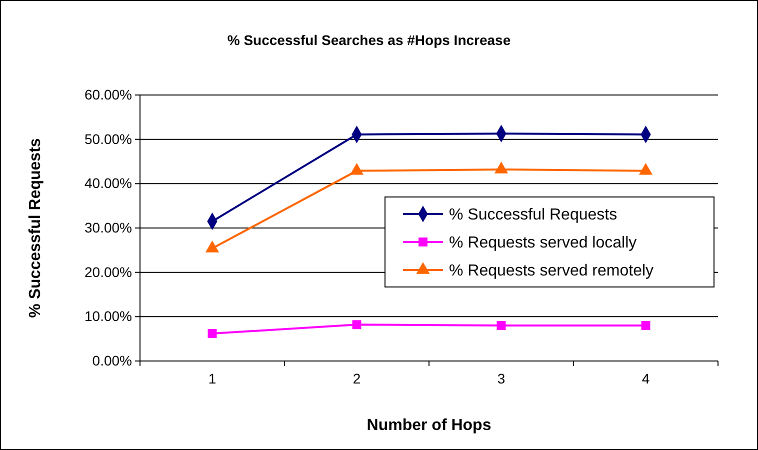 Image resolution: width=758 pixels, height=450 pixels. I want to click on y-axis-title: % Successful Requests, so click(35, 228).